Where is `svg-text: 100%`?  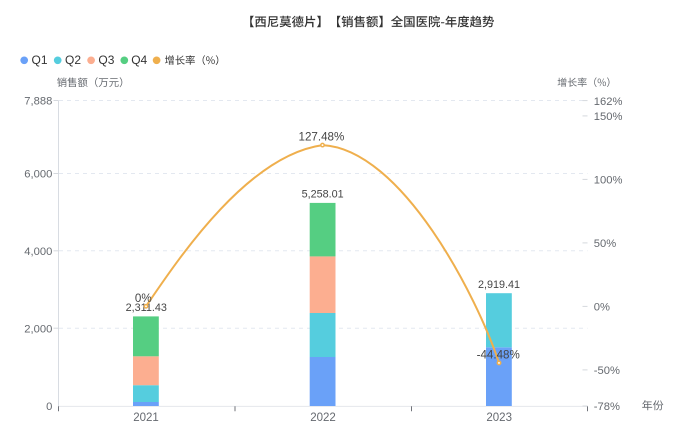
svg-text: 100% is located at coordinates (608, 181).